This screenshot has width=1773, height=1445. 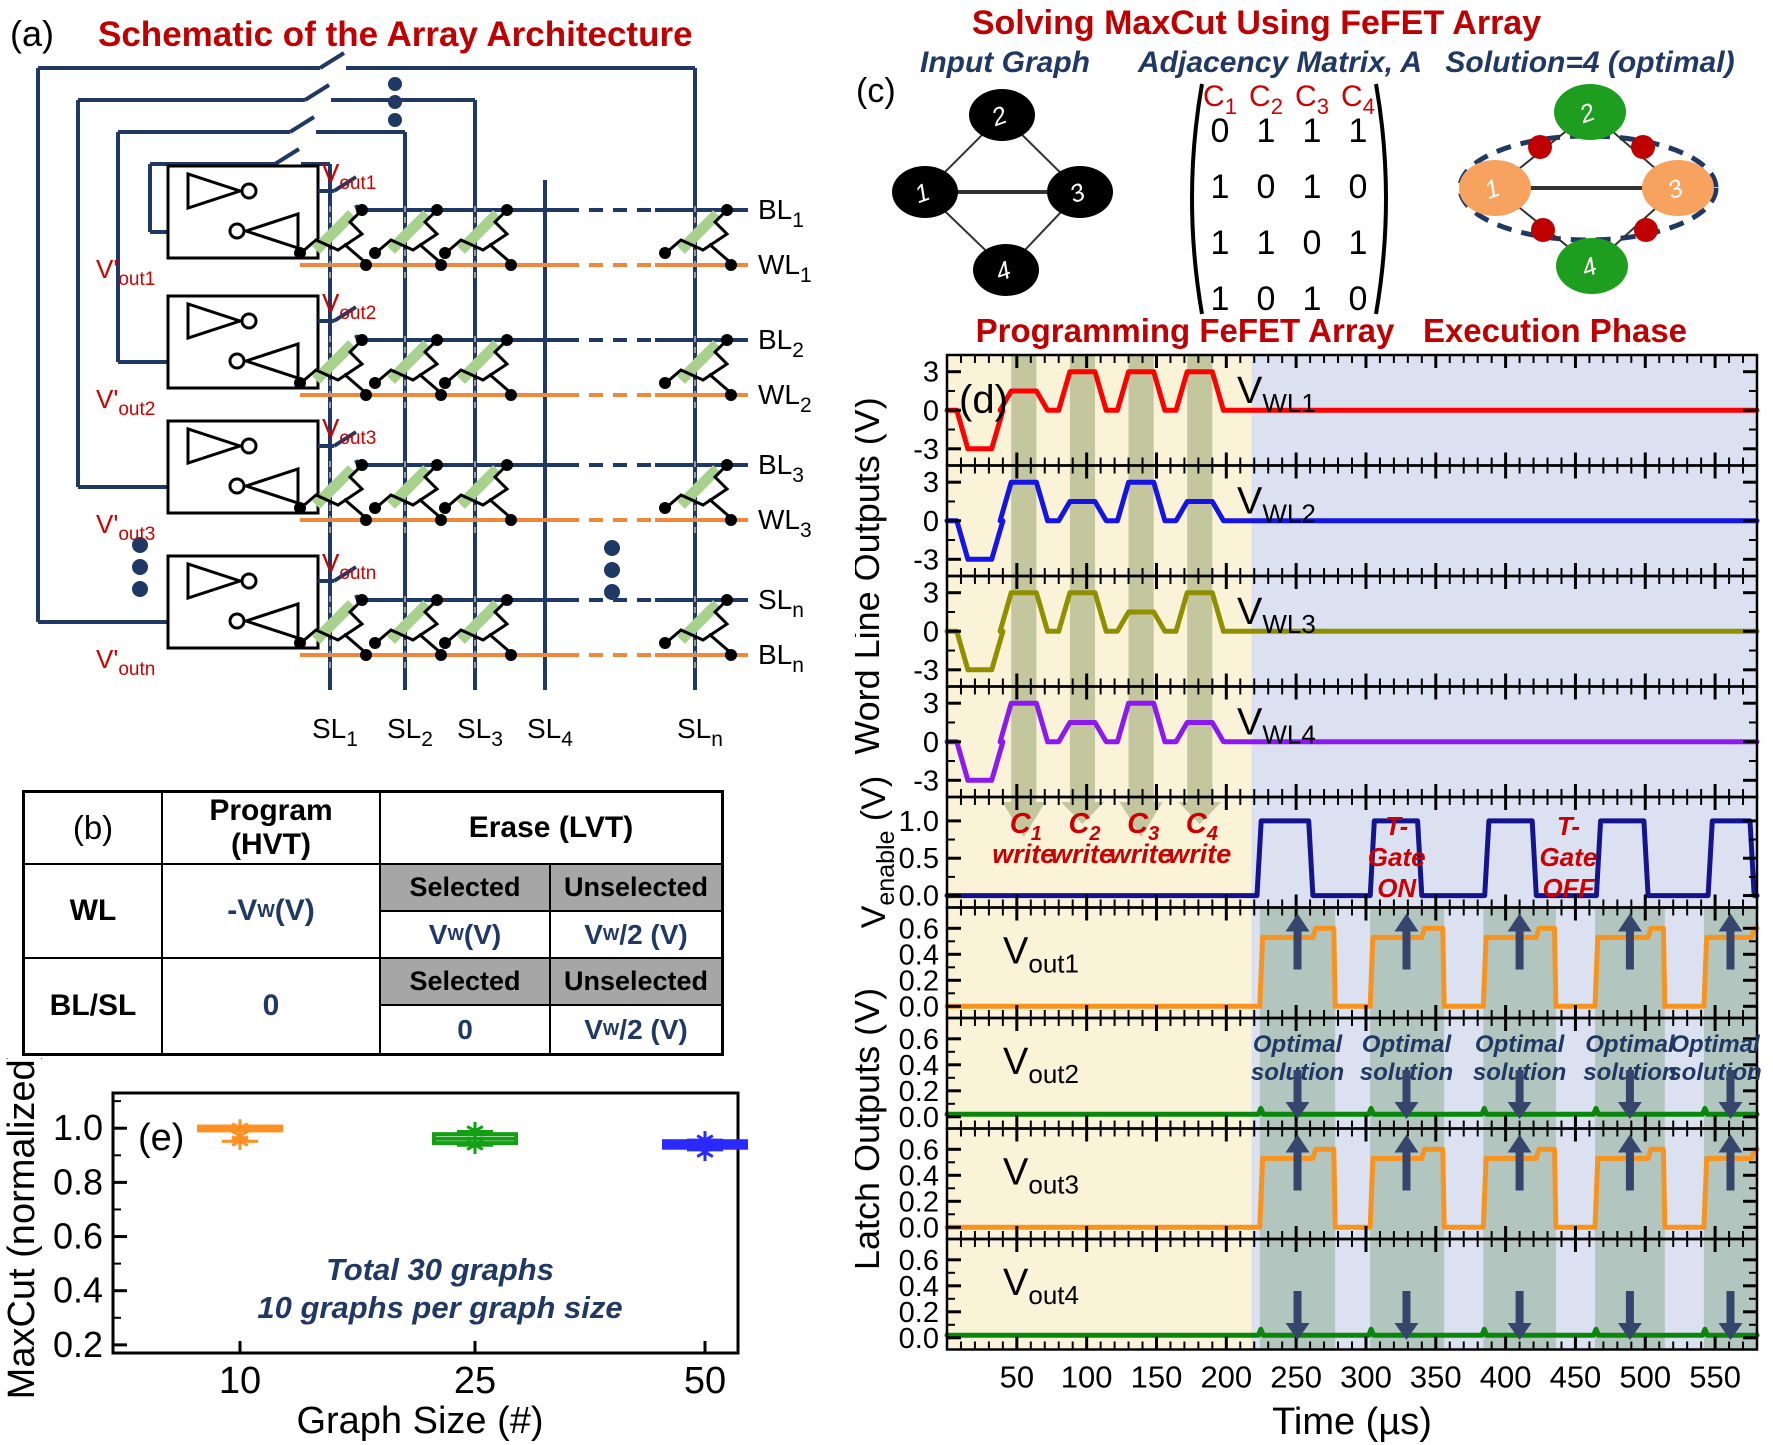 I want to click on x-tick-label: 100, so click(x=1087, y=1377).